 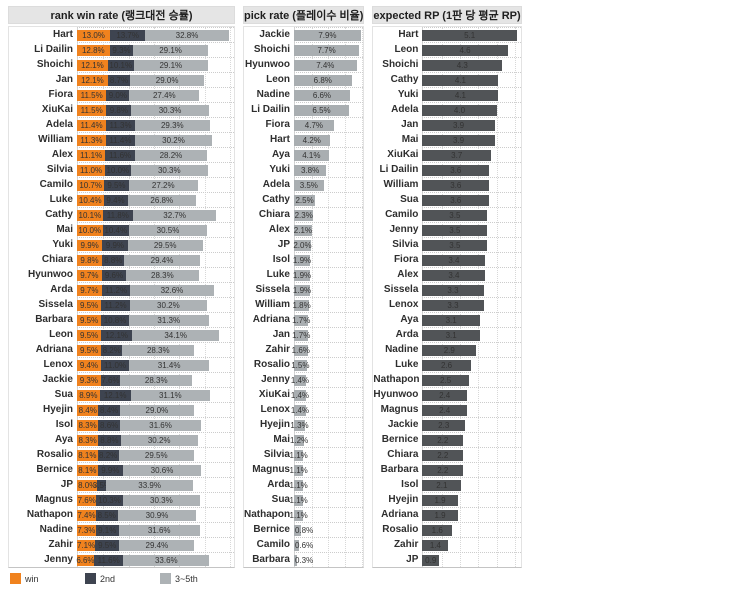 I want to click on category-label: Jackie, so click(x=403, y=424).